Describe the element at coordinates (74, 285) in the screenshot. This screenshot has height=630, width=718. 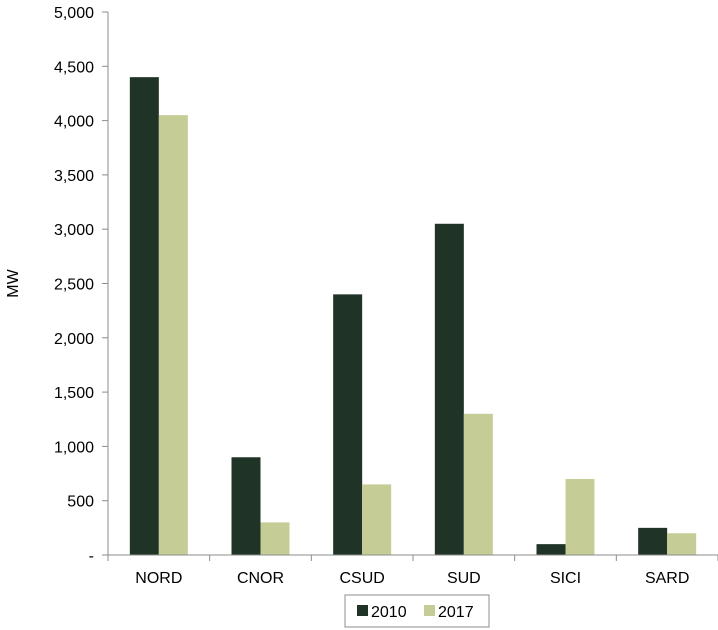
I see `y-tick-label: 2,500` at that location.